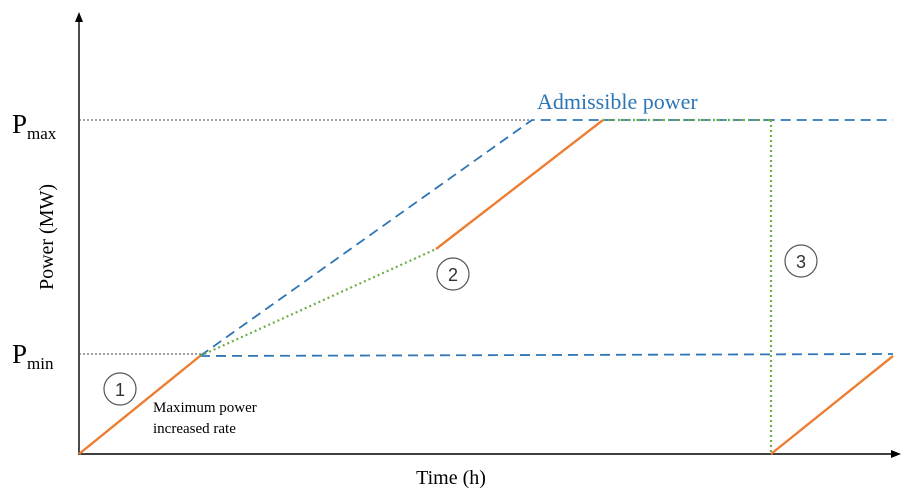 This screenshot has width=901, height=493. I want to click on marker-2: 2, so click(453, 274).